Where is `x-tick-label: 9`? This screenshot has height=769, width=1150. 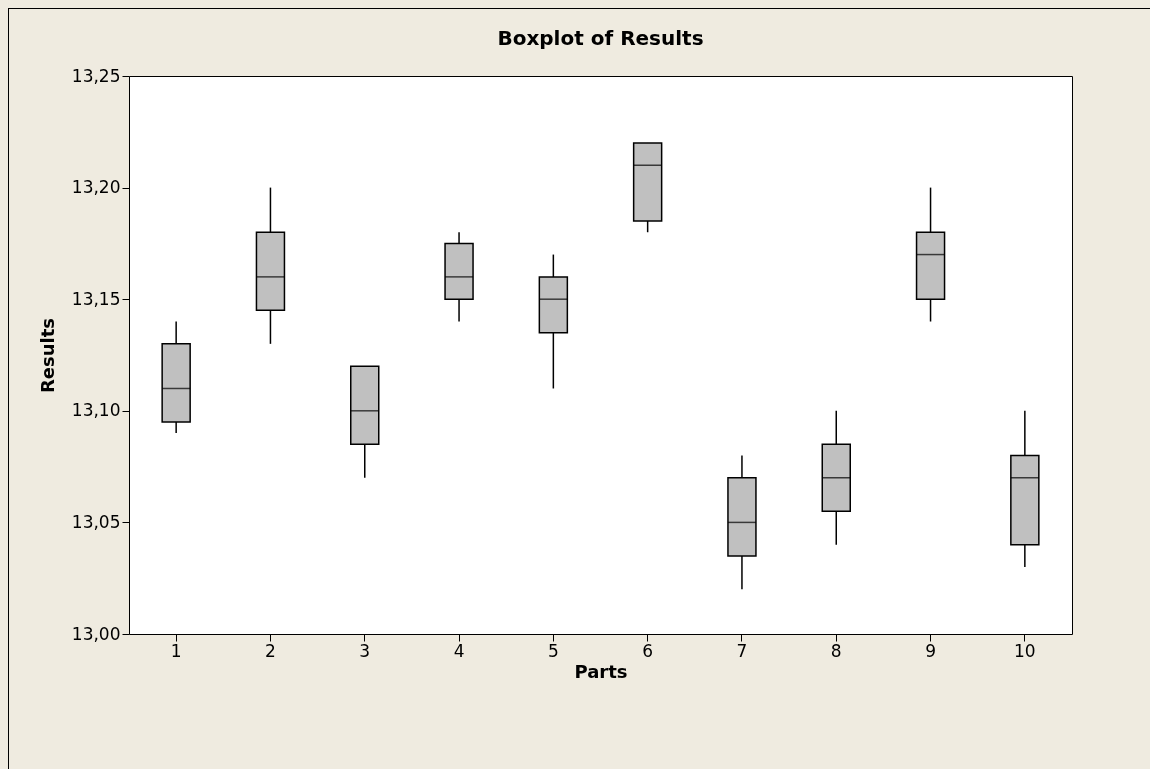 x-tick-label: 9 is located at coordinates (930, 650).